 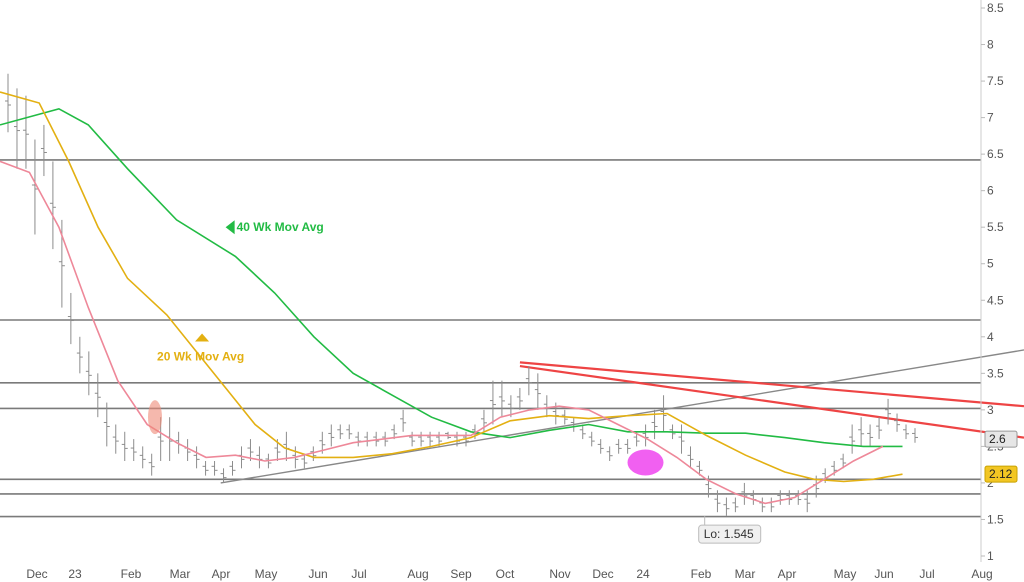 What do you see at coordinates (990, 118) in the screenshot?
I see `y-tick-label: 7` at bounding box center [990, 118].